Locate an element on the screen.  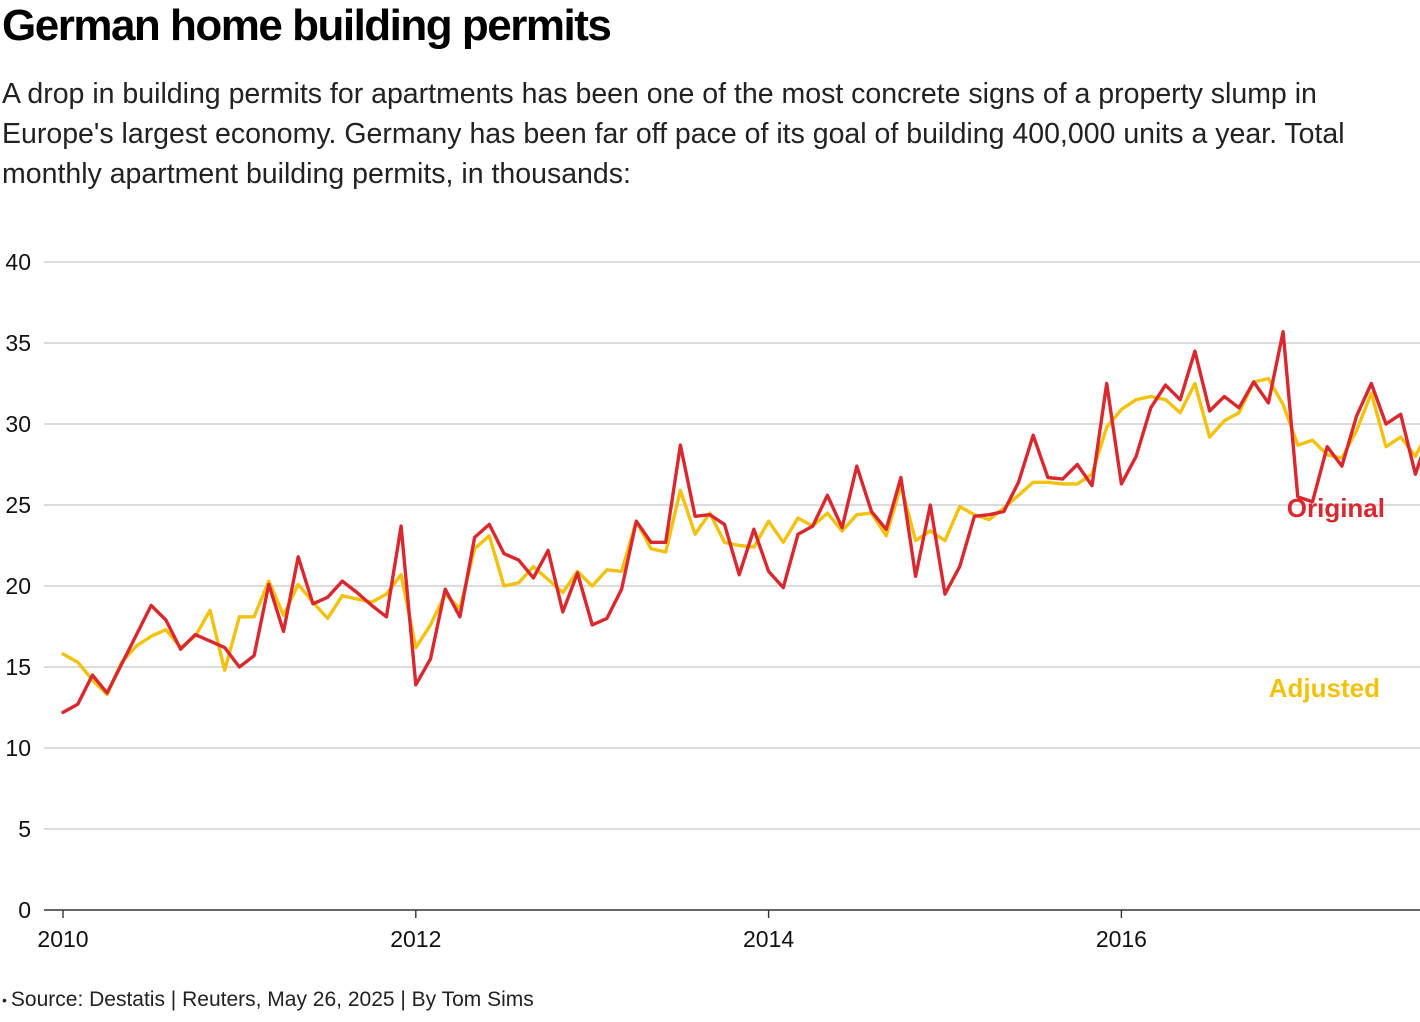
chart-title: German home building permits is located at coordinates (307, 25).